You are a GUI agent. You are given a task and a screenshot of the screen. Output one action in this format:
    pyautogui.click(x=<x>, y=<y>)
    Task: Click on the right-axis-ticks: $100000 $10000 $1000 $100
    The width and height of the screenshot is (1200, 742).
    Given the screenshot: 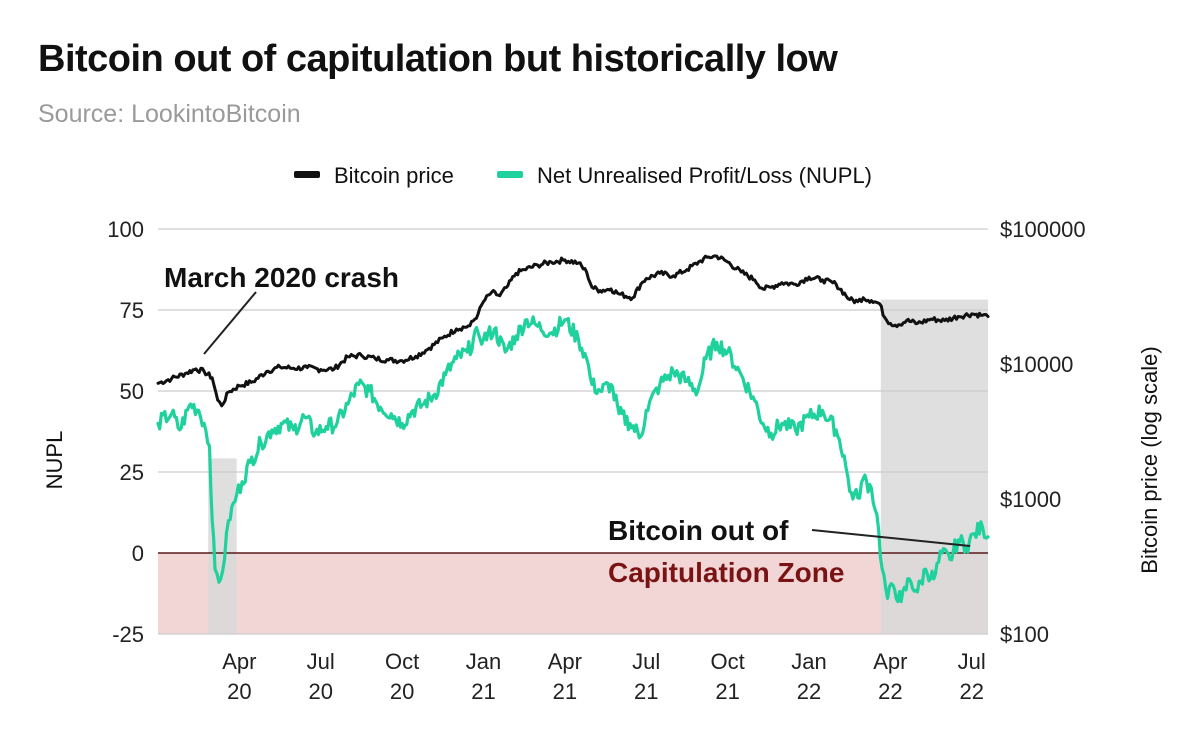 What is the action you would take?
    pyautogui.click(x=1043, y=432)
    